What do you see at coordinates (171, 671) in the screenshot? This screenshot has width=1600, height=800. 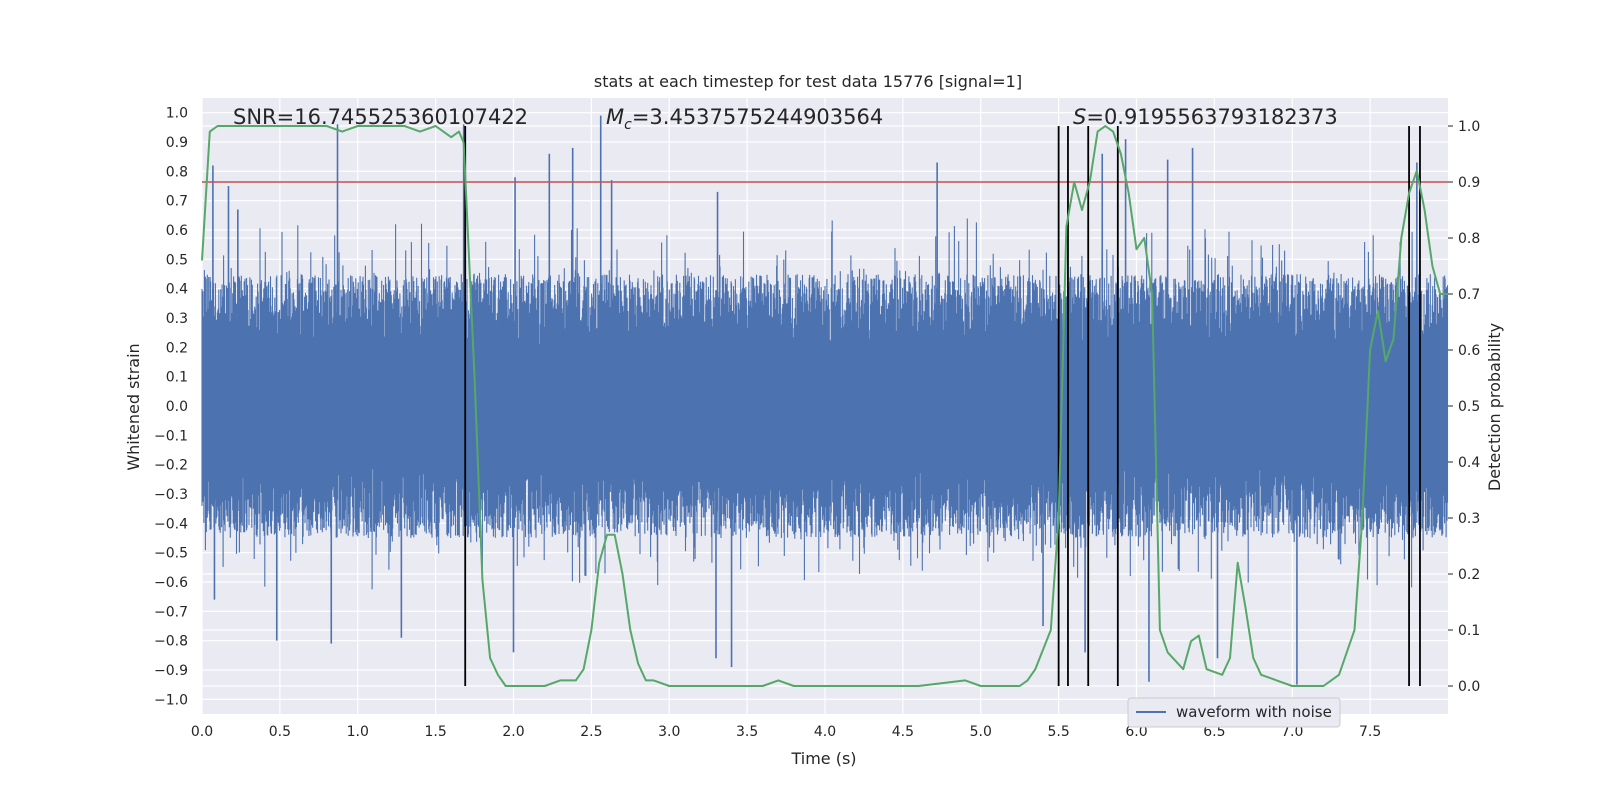 I see `y-tick-label-left: −0.9` at bounding box center [171, 671].